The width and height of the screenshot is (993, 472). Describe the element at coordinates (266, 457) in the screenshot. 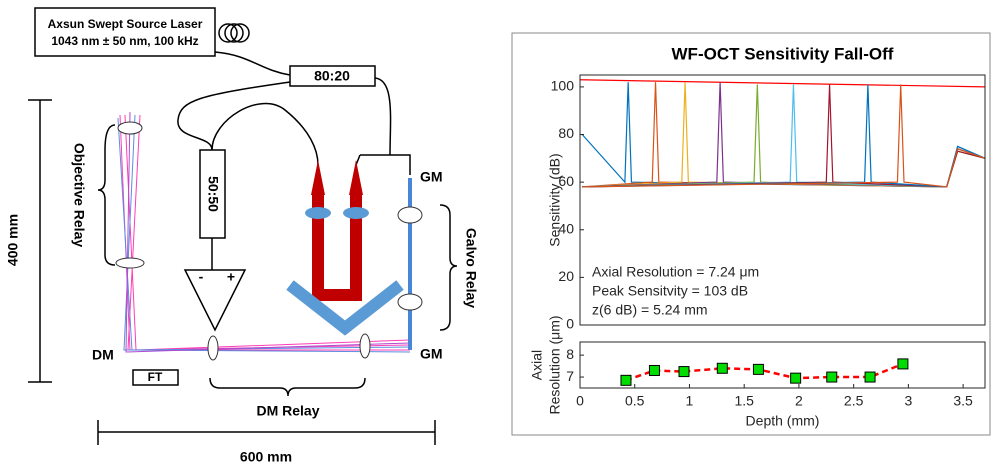

I see `dimension-label: 600 mm` at that location.